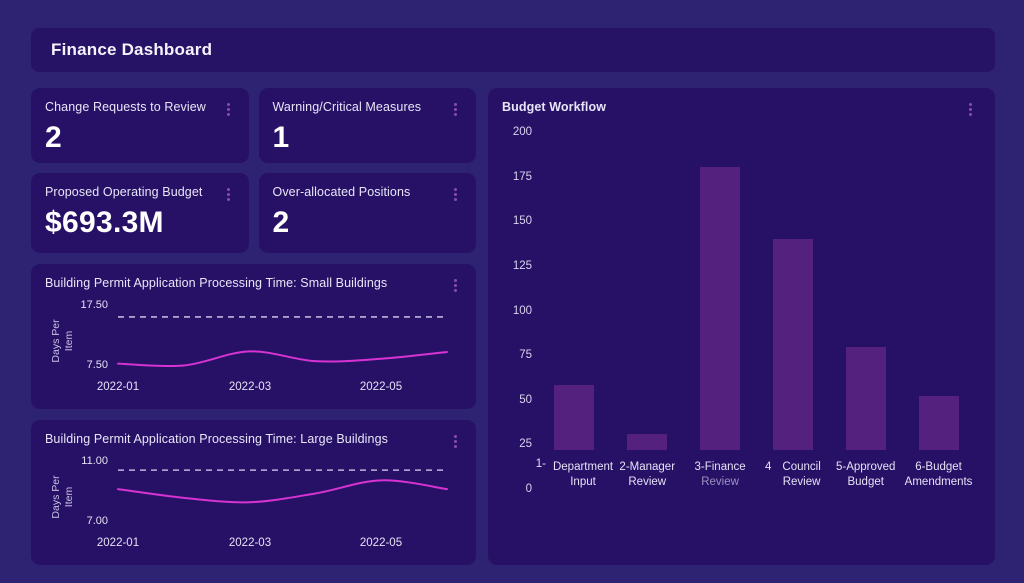  I want to click on bar-category-label: 2-Manager Review, so click(647, 474).